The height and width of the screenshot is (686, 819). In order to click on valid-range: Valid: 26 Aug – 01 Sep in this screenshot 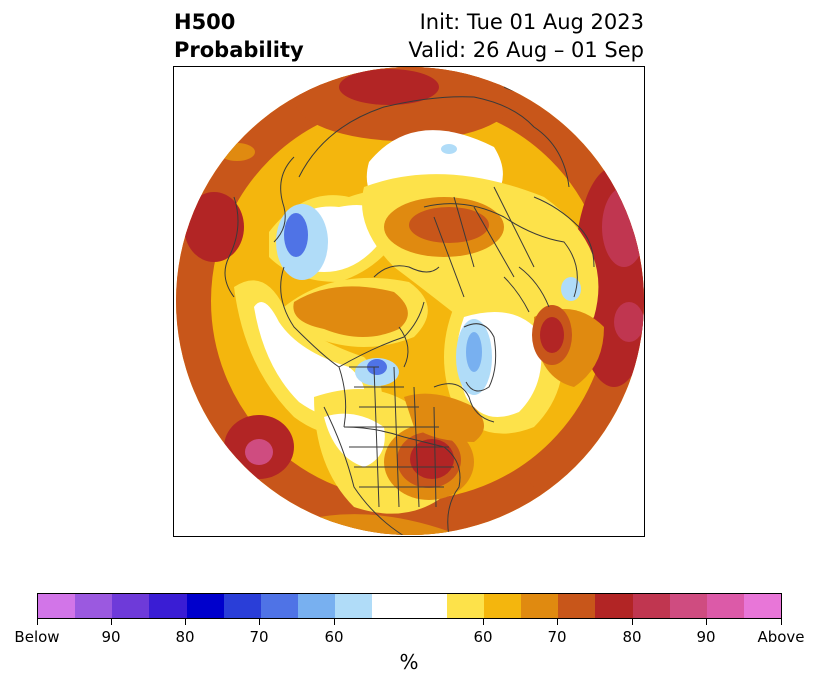, I will do `click(526, 50)`.